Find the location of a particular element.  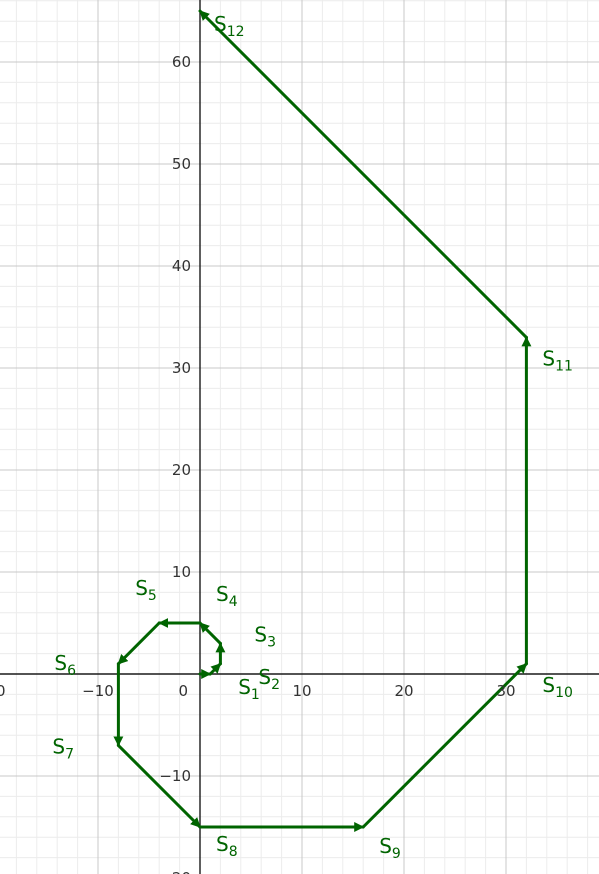

segment-label: S9 is located at coordinates (390, 848).